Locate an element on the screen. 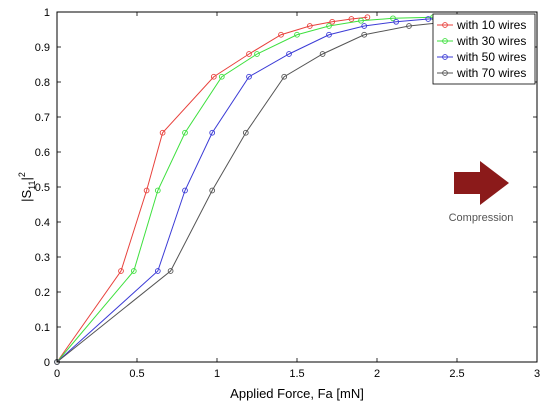 This screenshot has width=550, height=408. legend-item: with 50 wires is located at coordinates (481, 57).